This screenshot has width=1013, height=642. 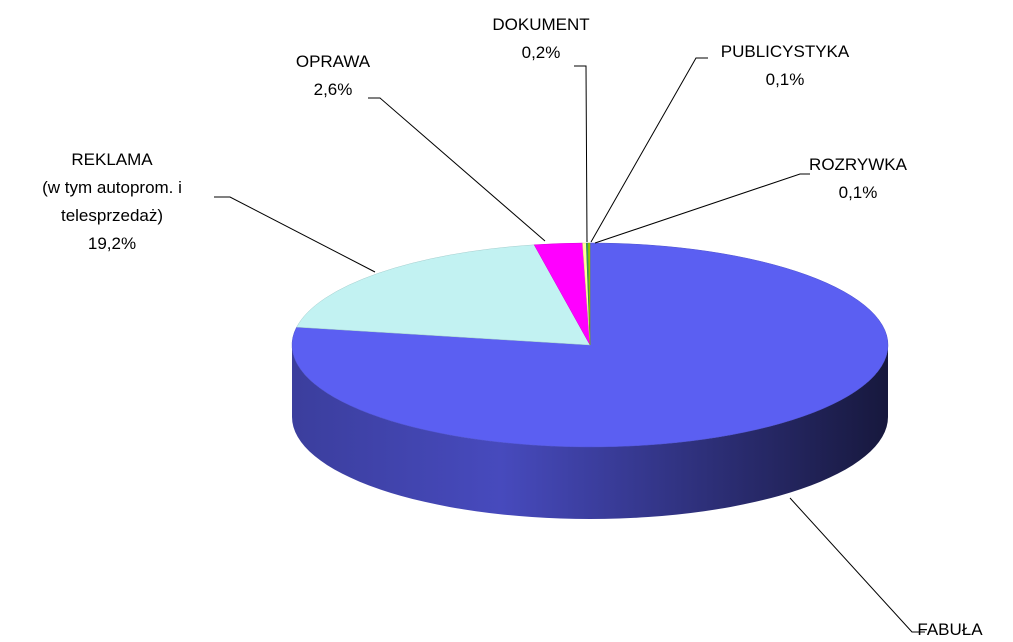 What do you see at coordinates (858, 164) in the screenshot?
I see `category-label: ROZRYWKA` at bounding box center [858, 164].